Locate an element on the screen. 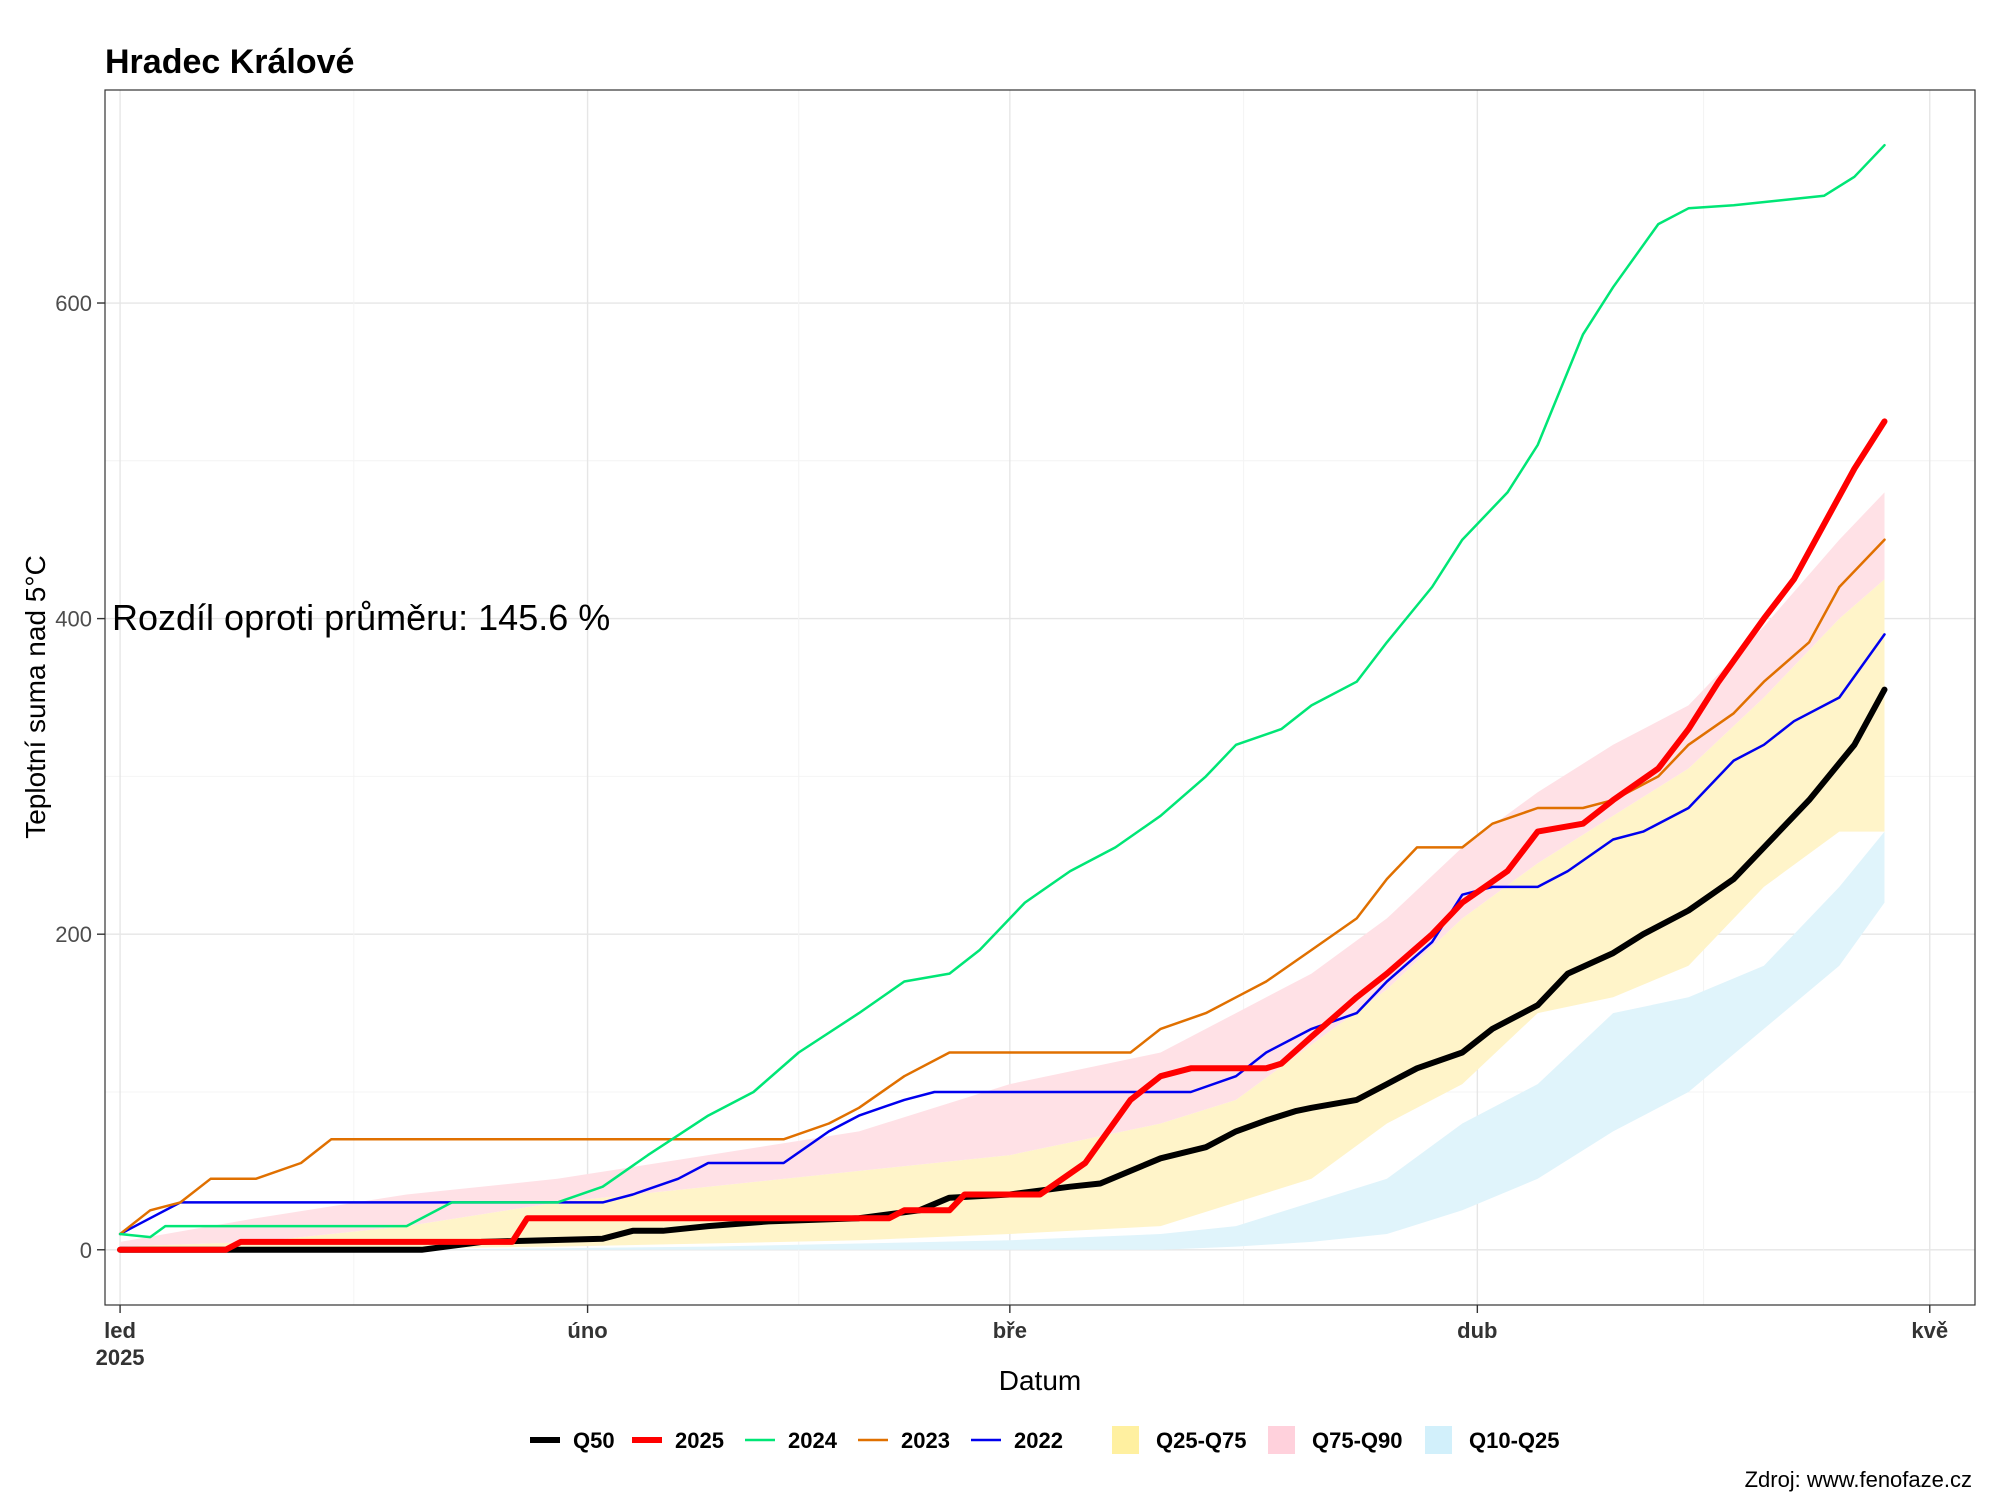  legend-label-2024: 2024 is located at coordinates (813, 1440).